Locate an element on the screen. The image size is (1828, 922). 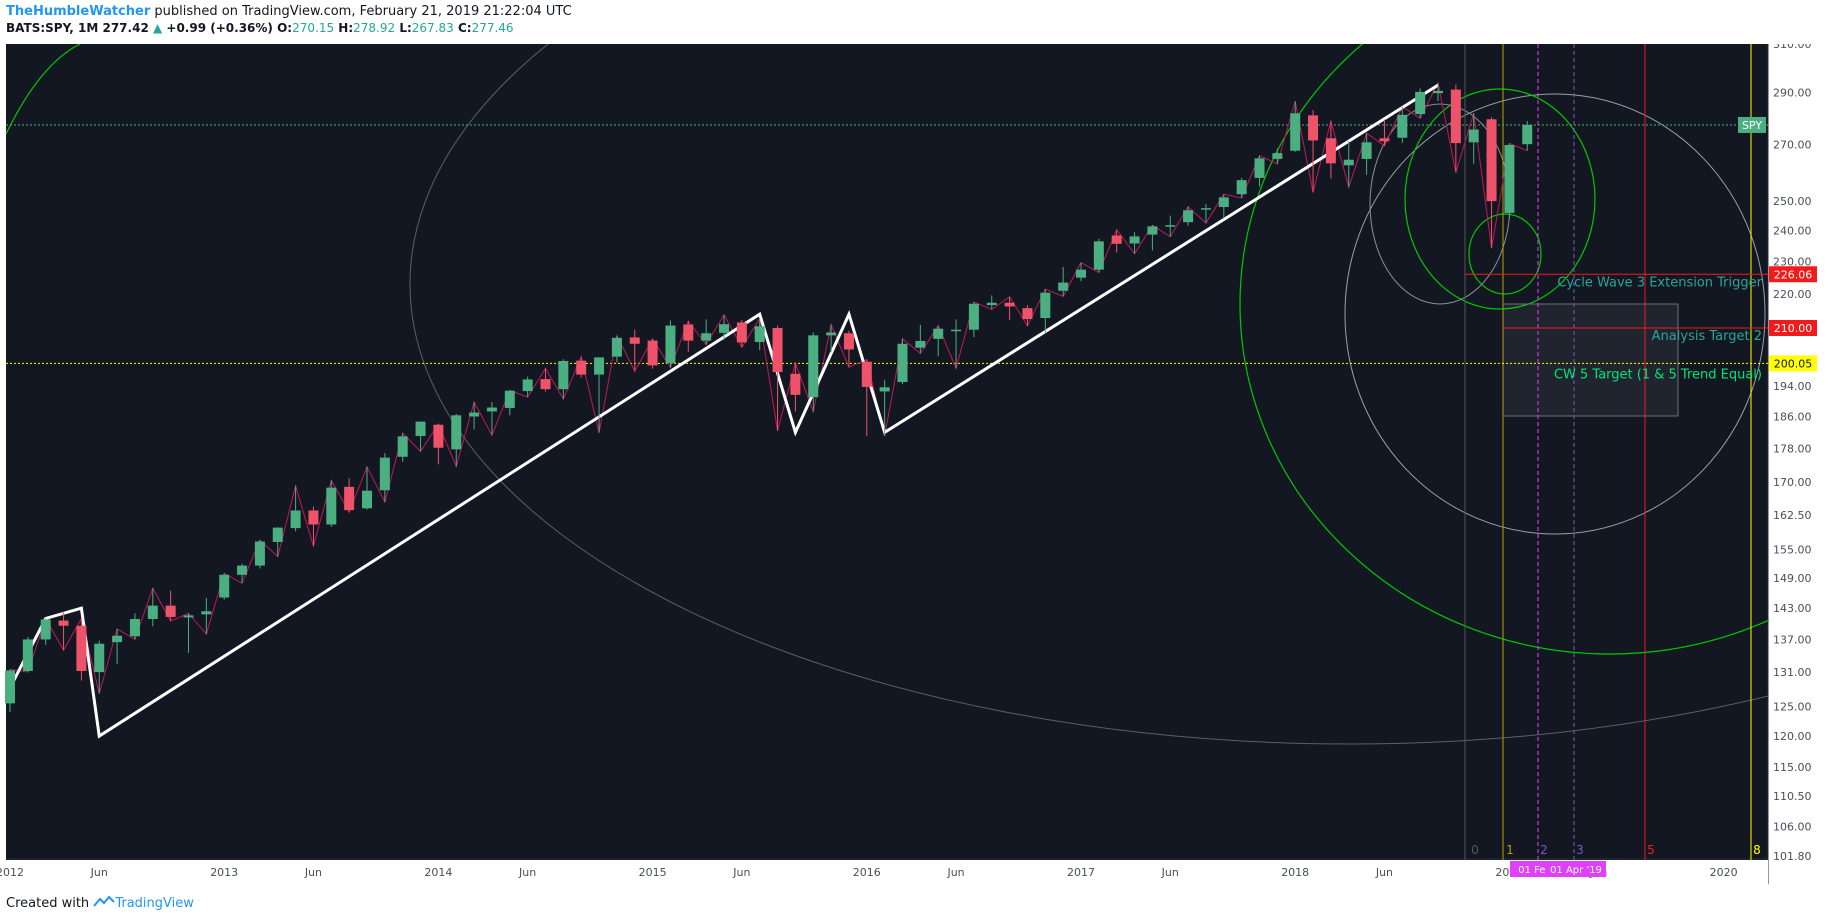
low-value: 267.83 is located at coordinates (432, 28).